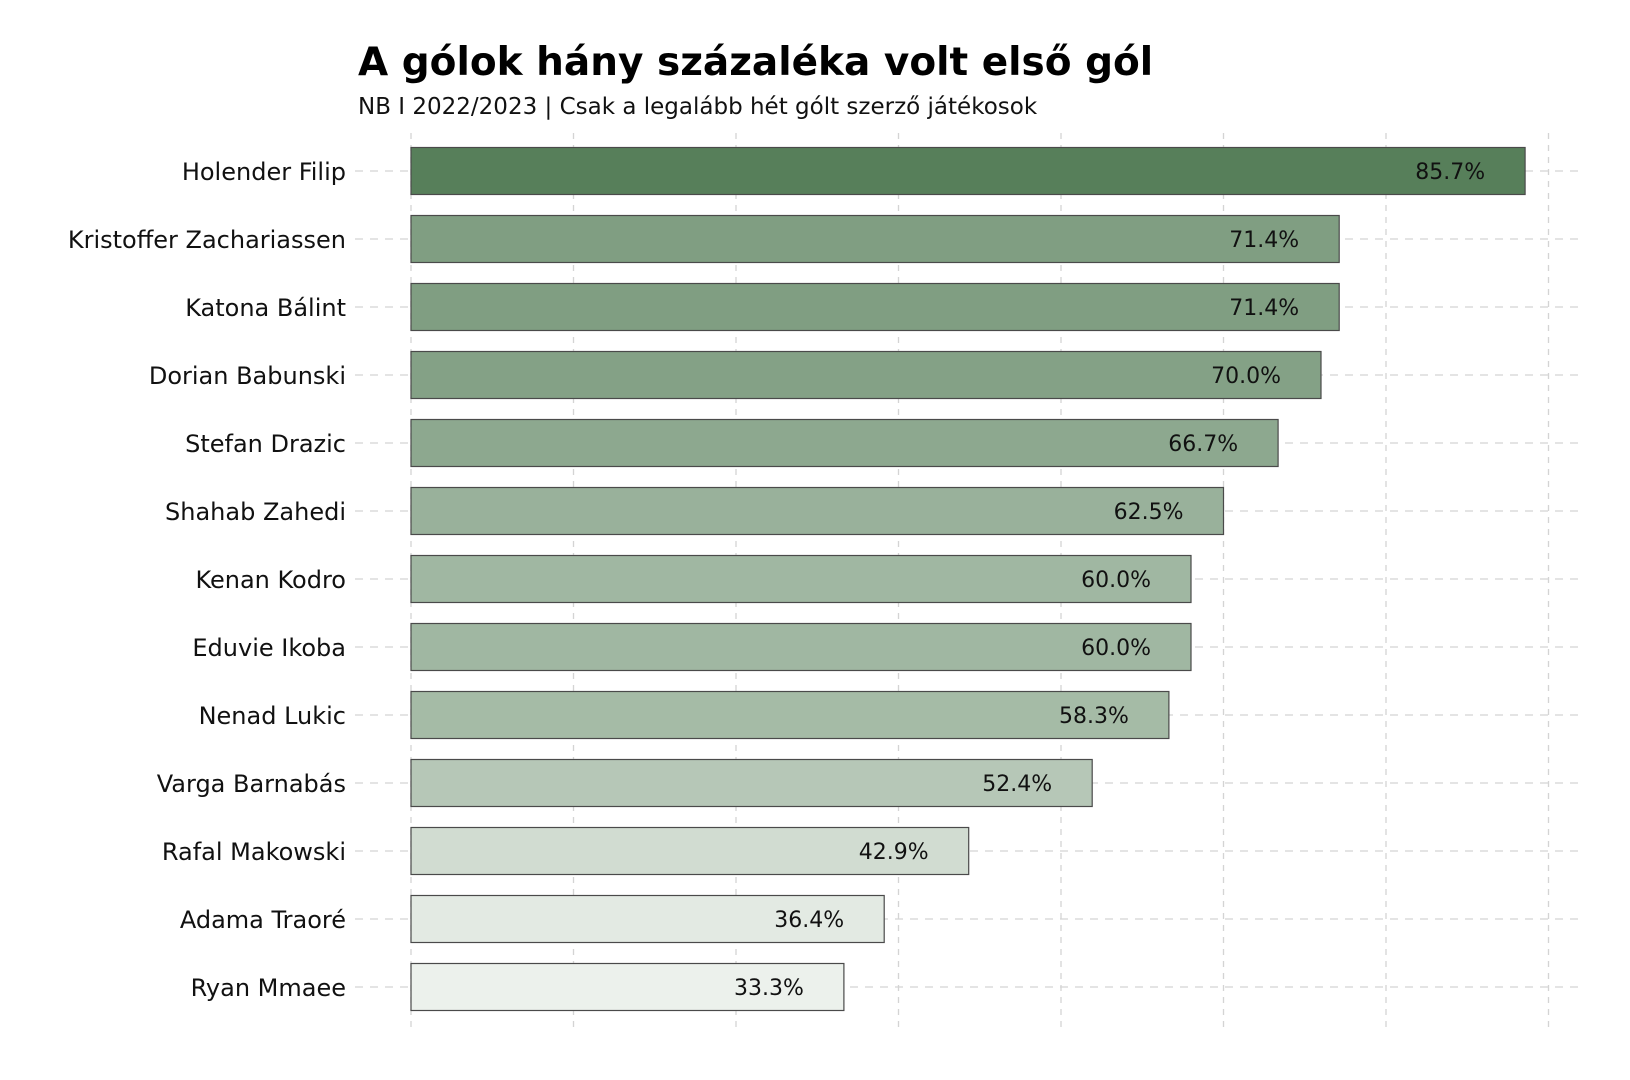  Describe the element at coordinates (756, 62) in the screenshot. I see `chart-title: A gólok hány százaléka volt első gól` at that location.